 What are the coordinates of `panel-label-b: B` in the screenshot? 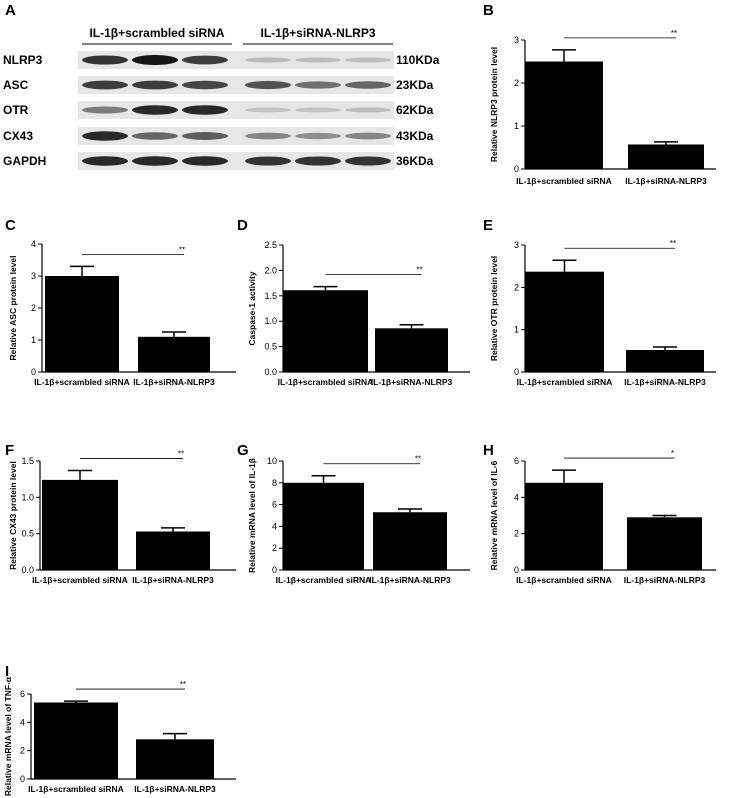 It's located at (488, 10).